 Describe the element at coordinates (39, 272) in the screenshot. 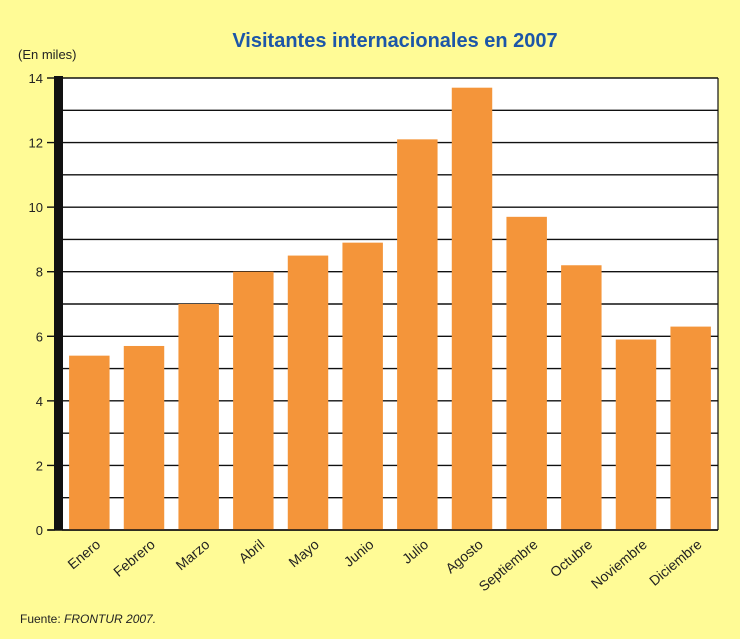

I see `y-tick-label: 8` at that location.